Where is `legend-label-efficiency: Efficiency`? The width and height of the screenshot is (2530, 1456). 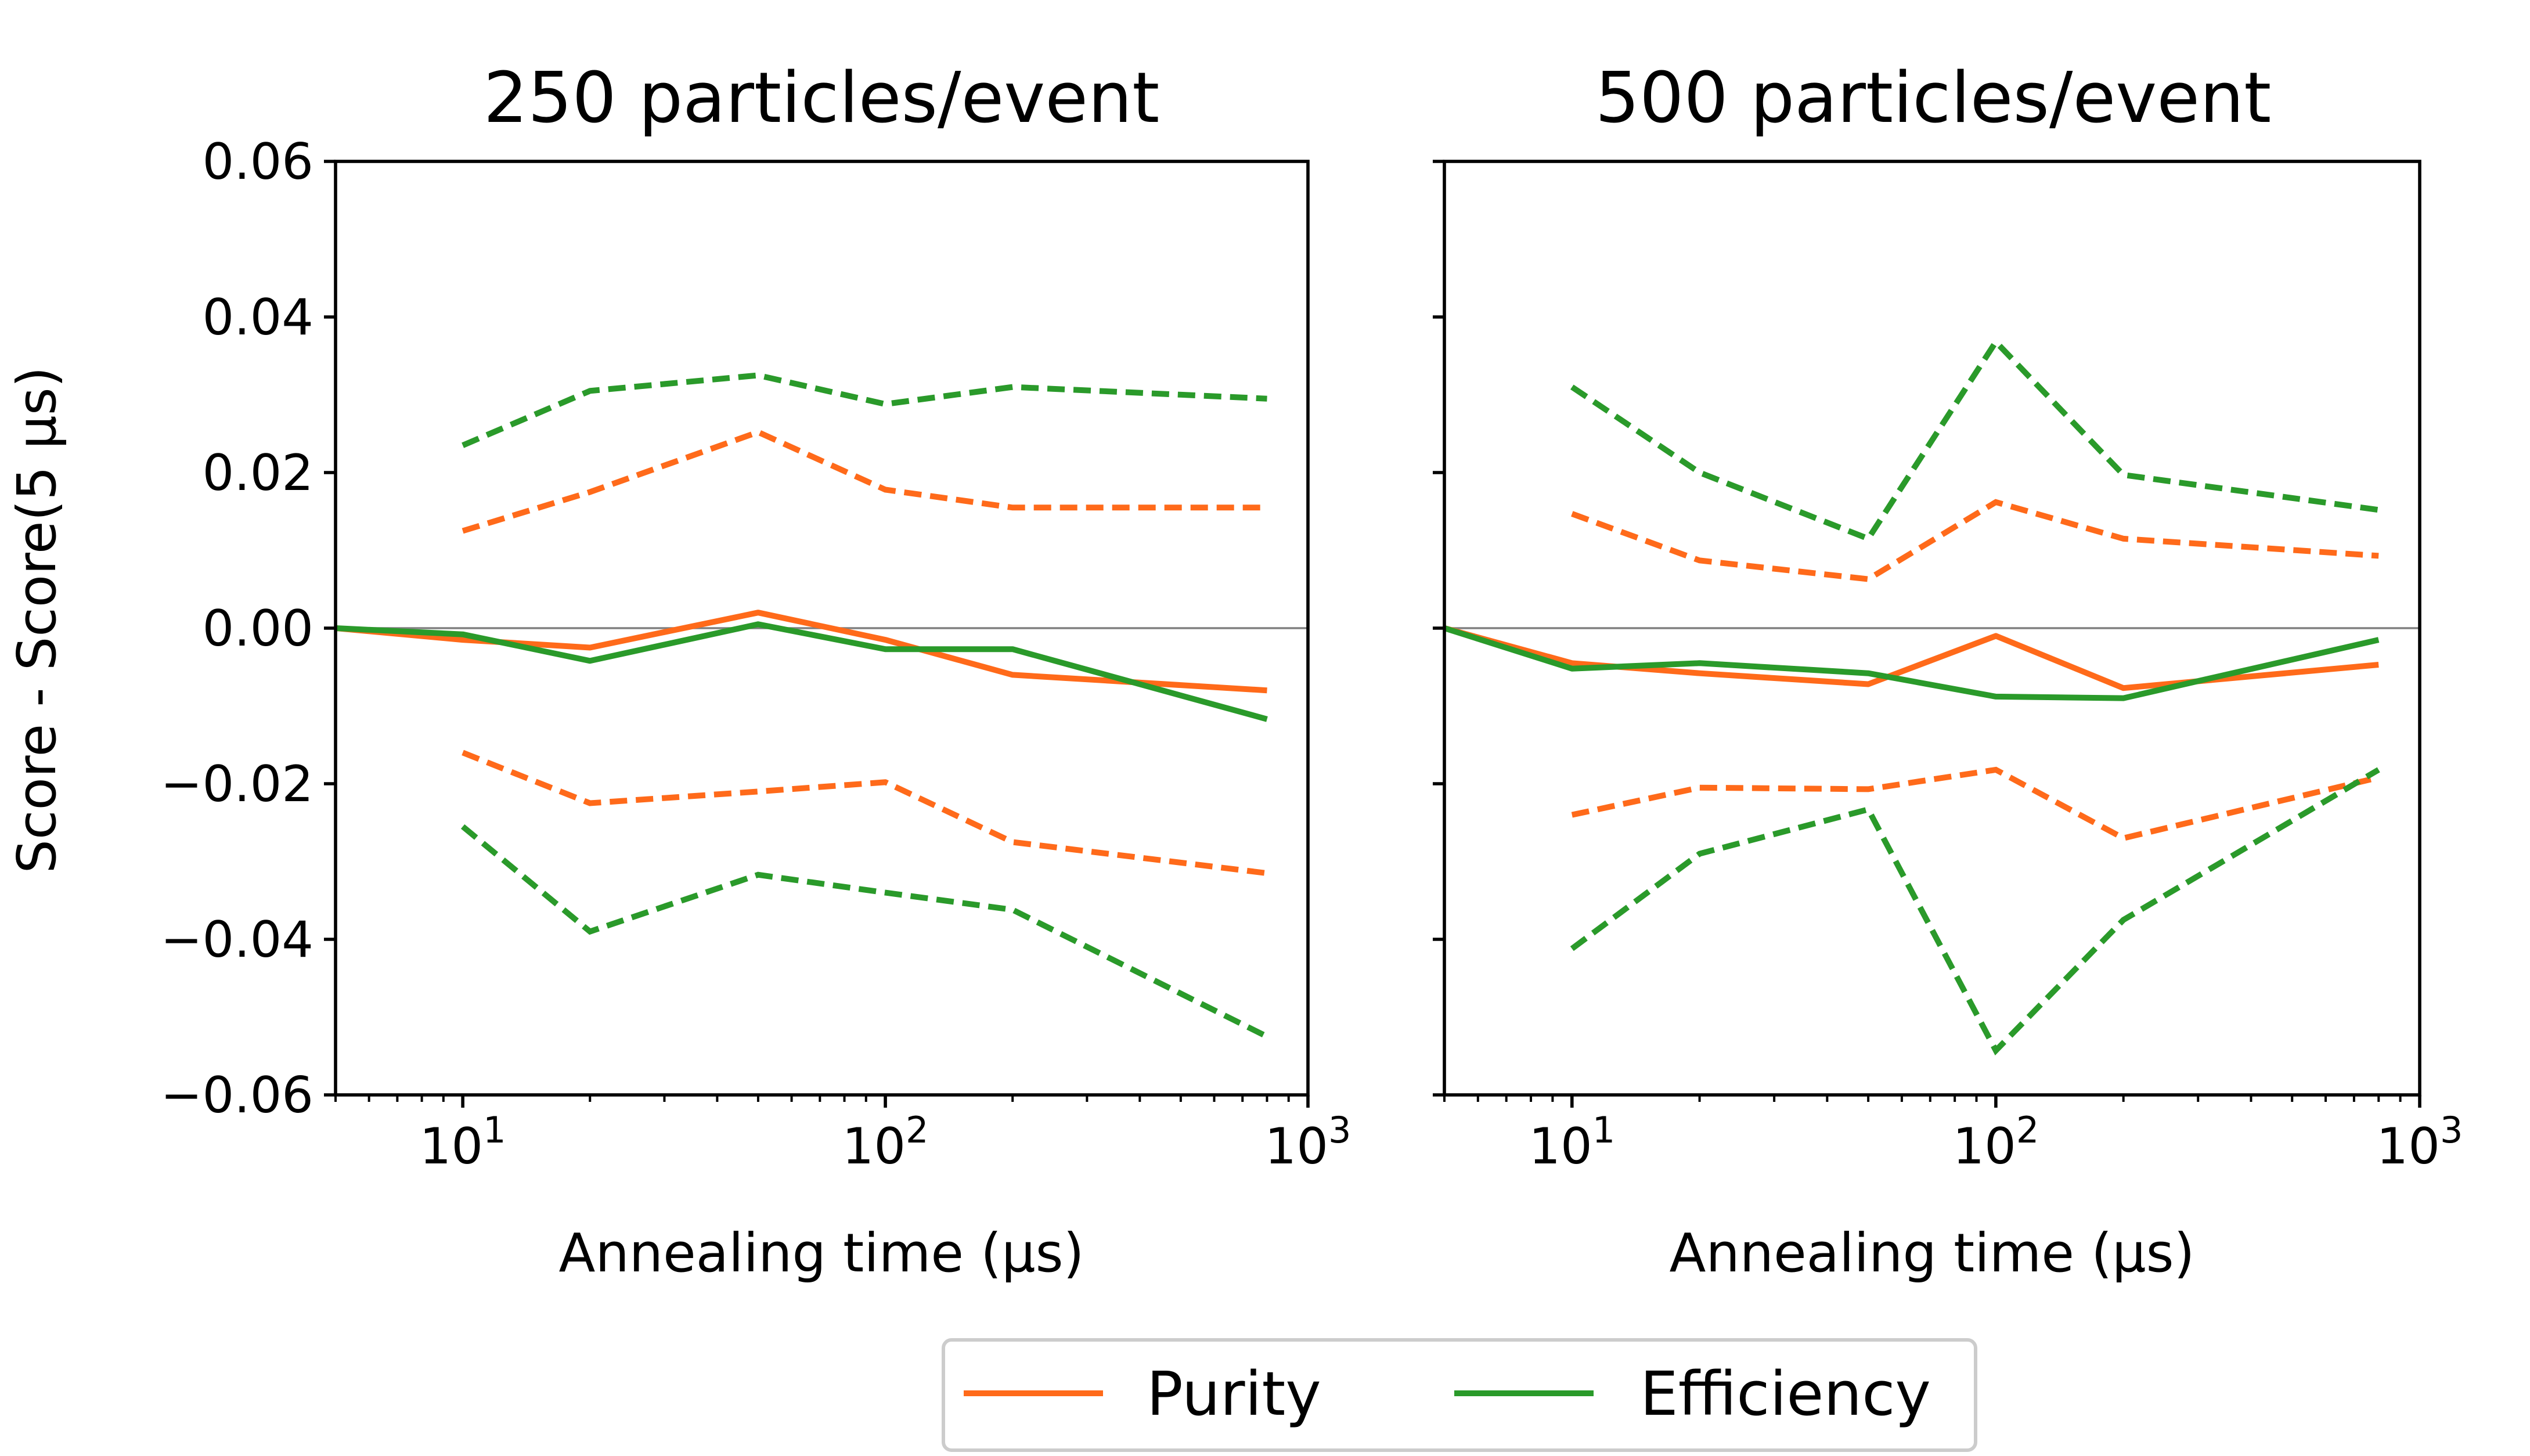 legend-label-efficiency: Efficiency is located at coordinates (1785, 1393).